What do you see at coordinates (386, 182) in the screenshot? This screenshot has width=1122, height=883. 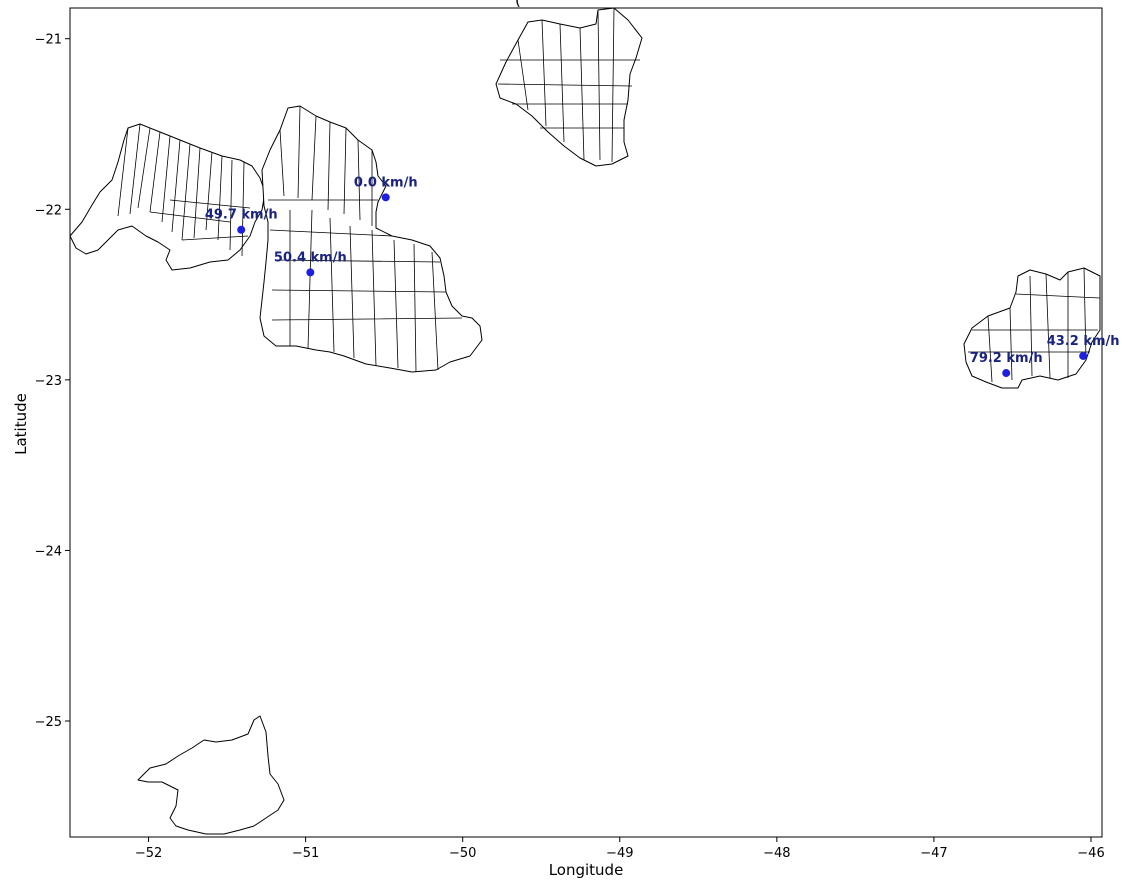 I see `speed-point-label: 0.0 km/h` at bounding box center [386, 182].